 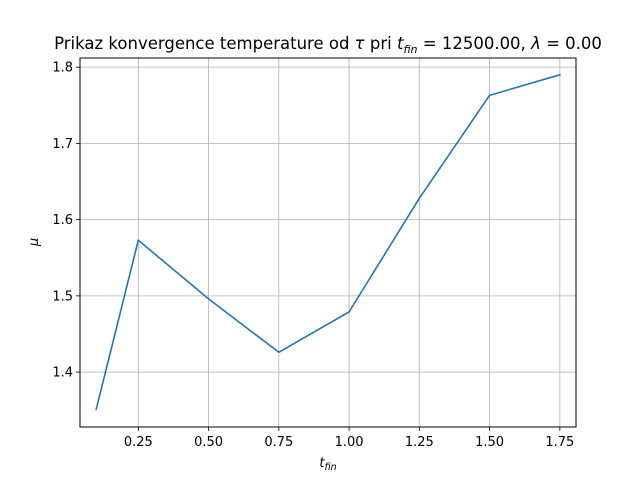 I want to click on x-tick-label: 1.00, so click(x=349, y=442).